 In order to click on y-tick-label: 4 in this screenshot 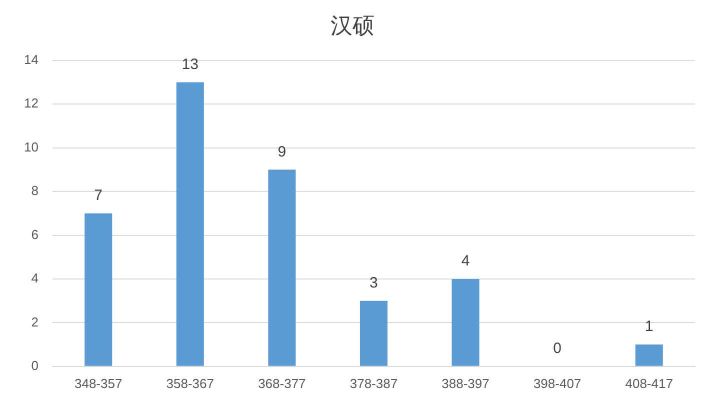, I will do `click(34, 278)`.